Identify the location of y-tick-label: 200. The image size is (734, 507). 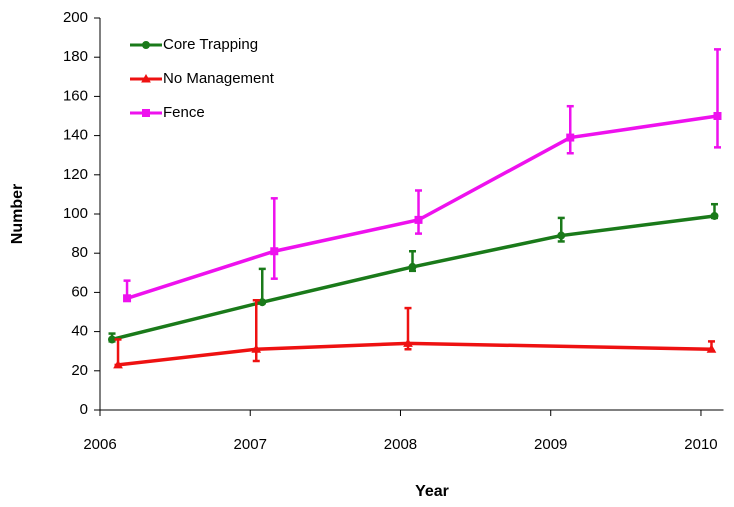
(75, 17).